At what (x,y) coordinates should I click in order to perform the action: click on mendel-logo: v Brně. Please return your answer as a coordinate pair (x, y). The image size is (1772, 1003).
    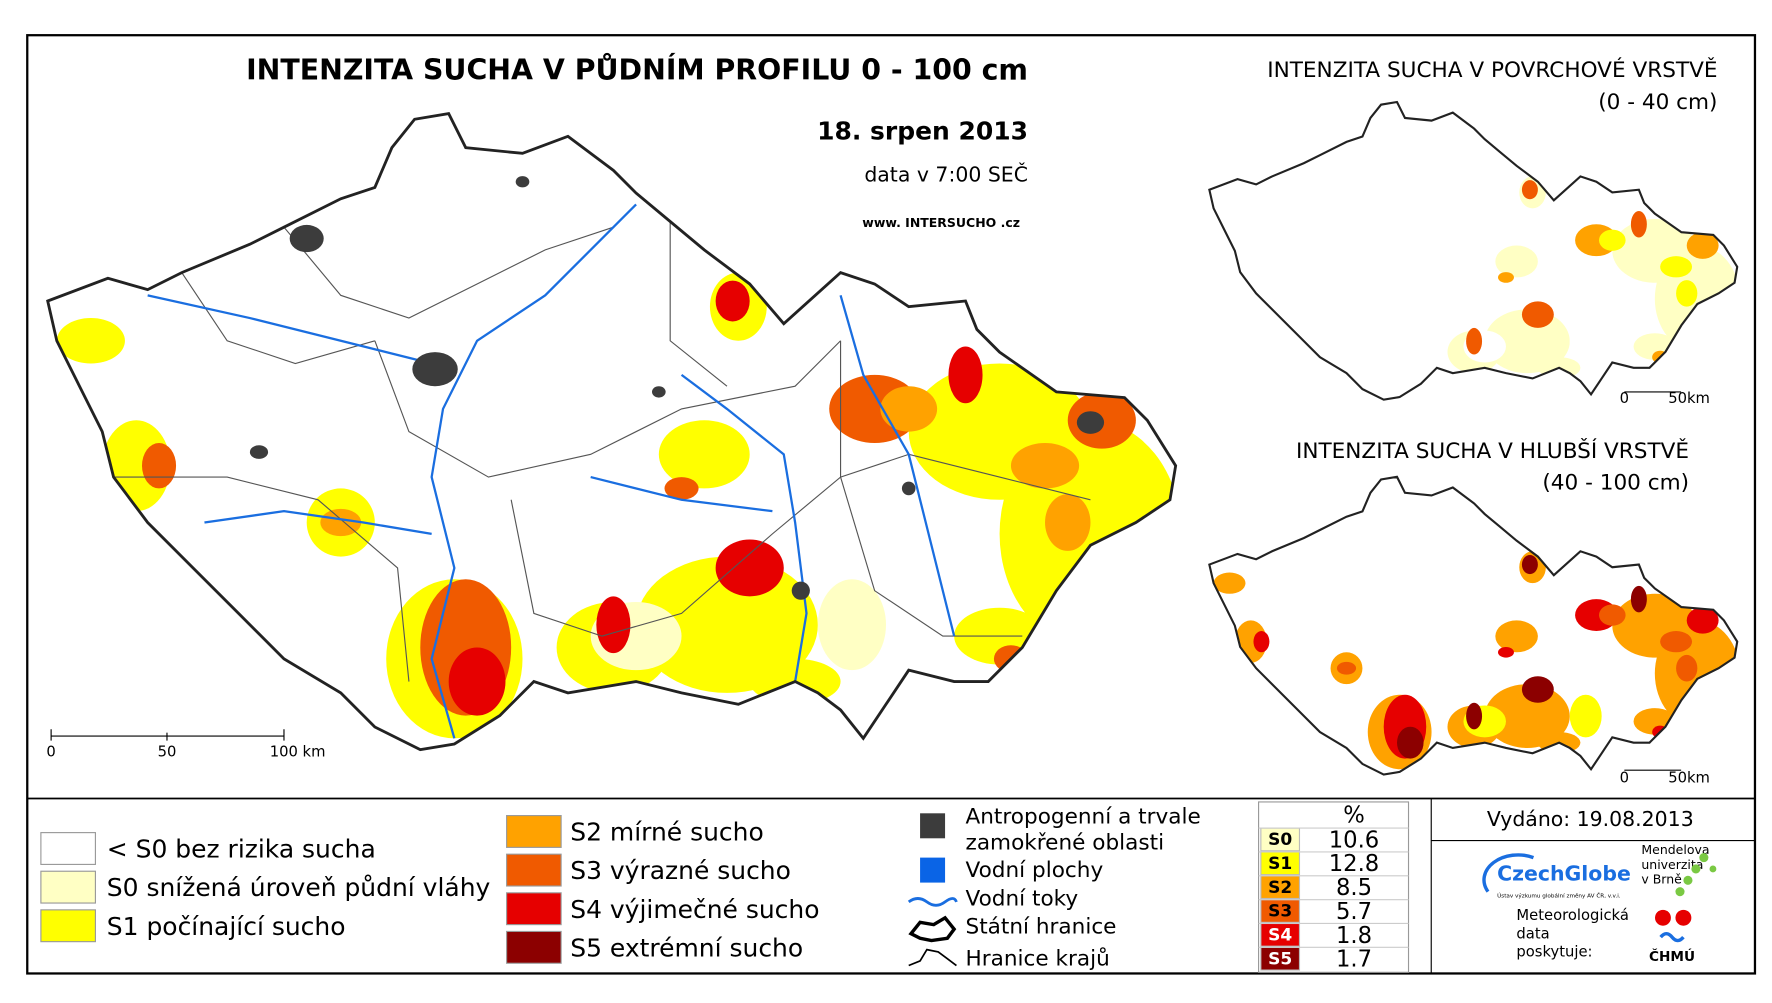
    Looking at the image, I should click on (1661, 879).